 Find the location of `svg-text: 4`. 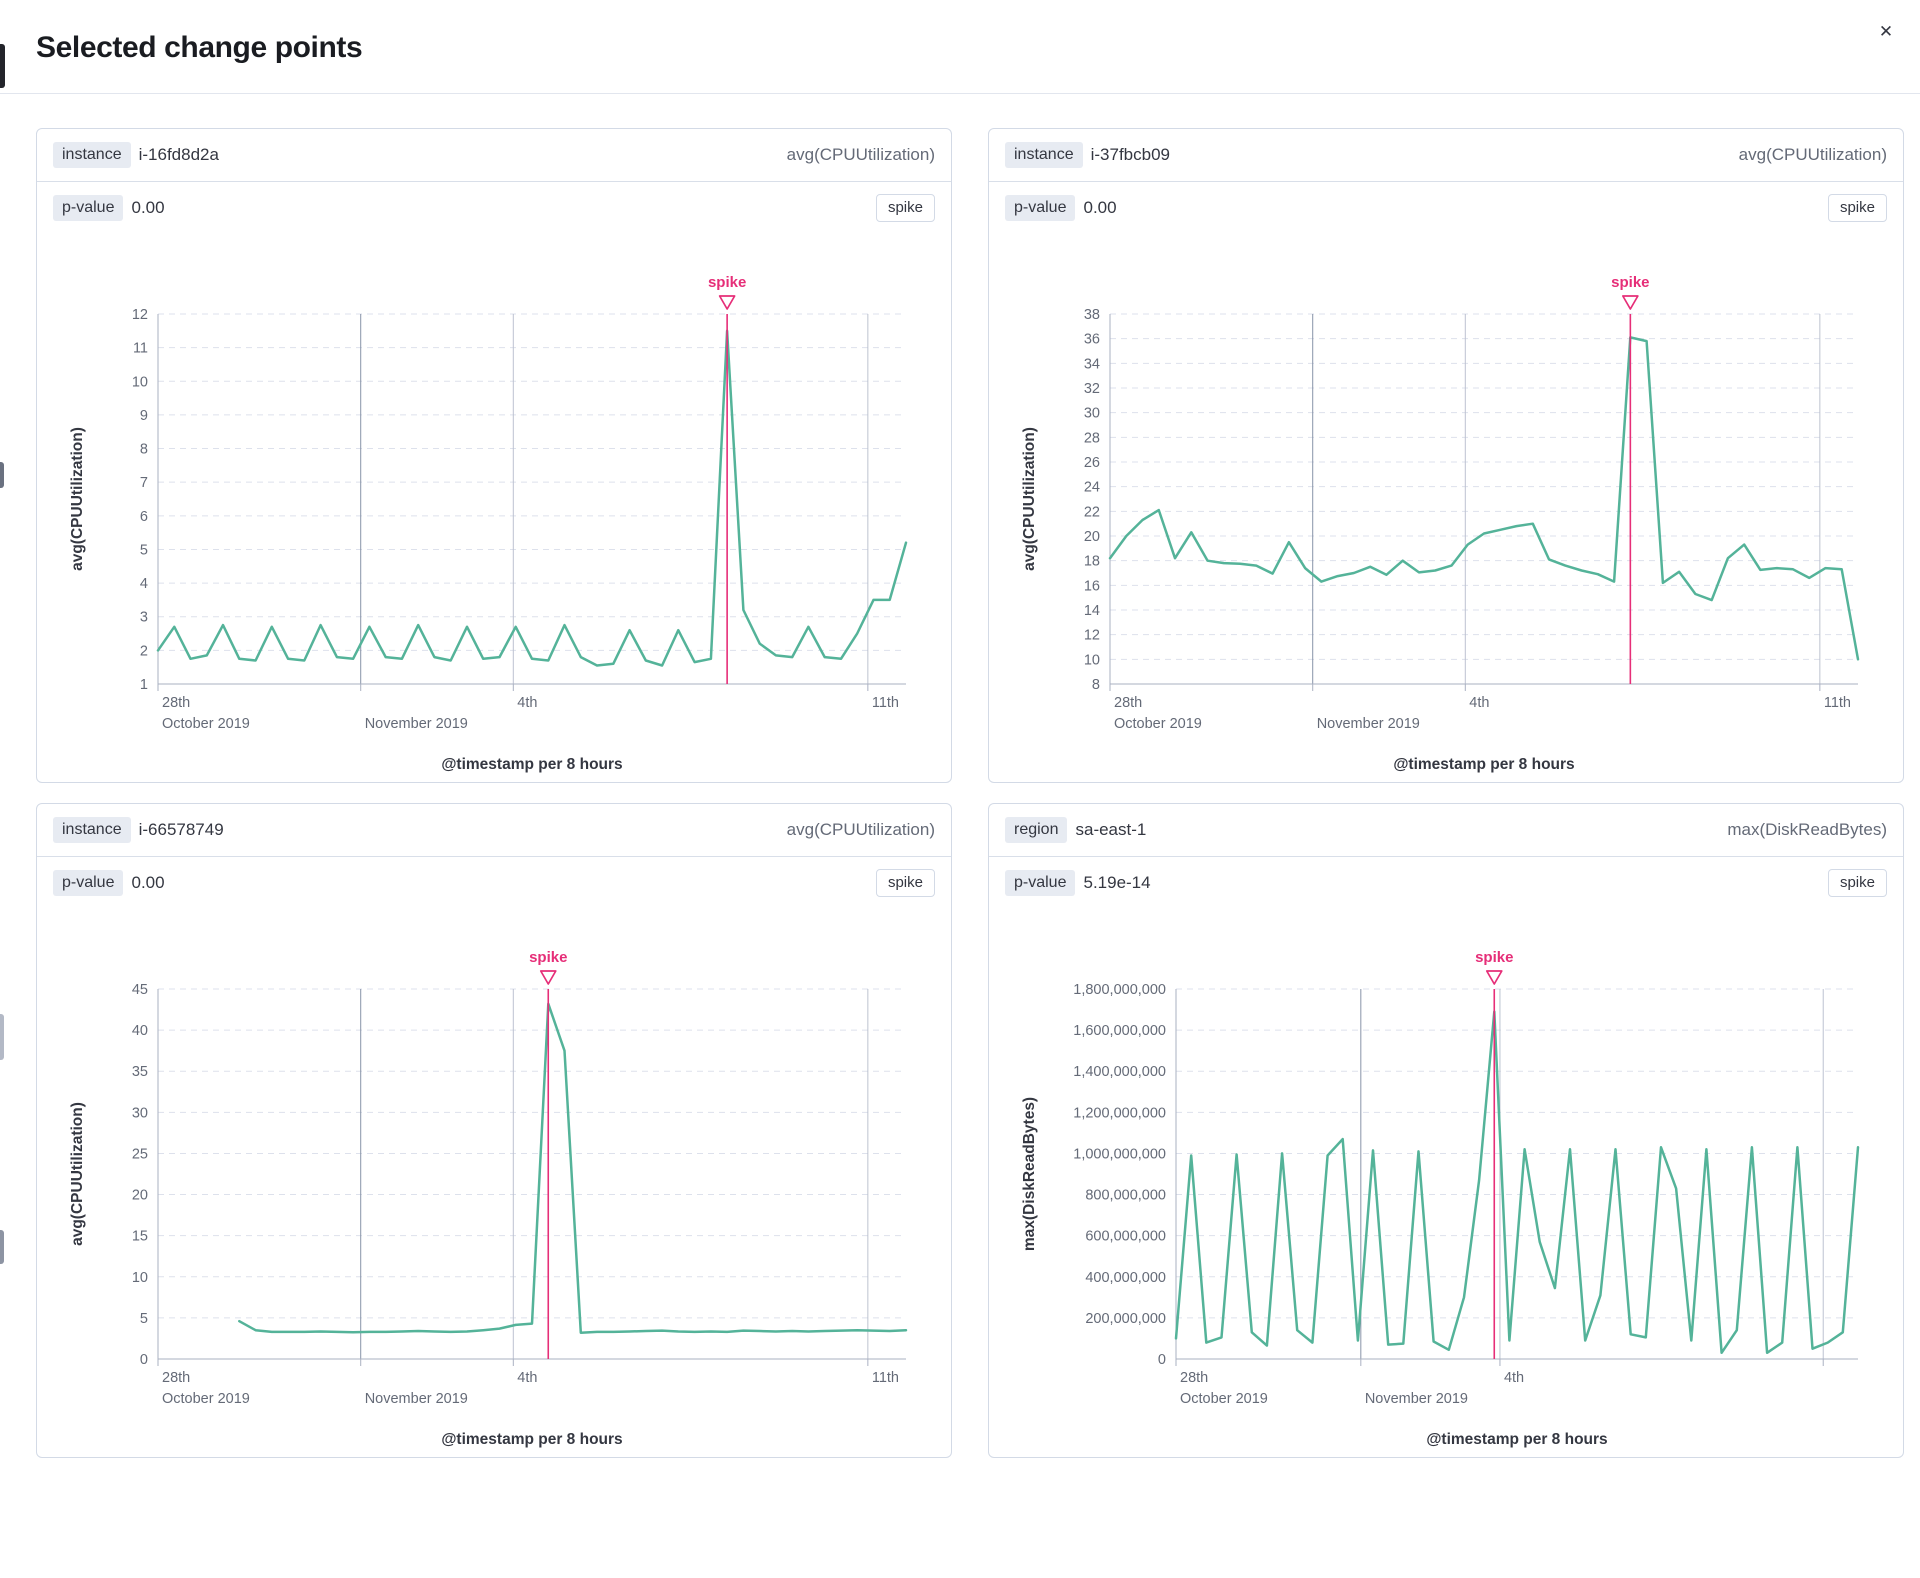

svg-text: 4 is located at coordinates (144, 584).